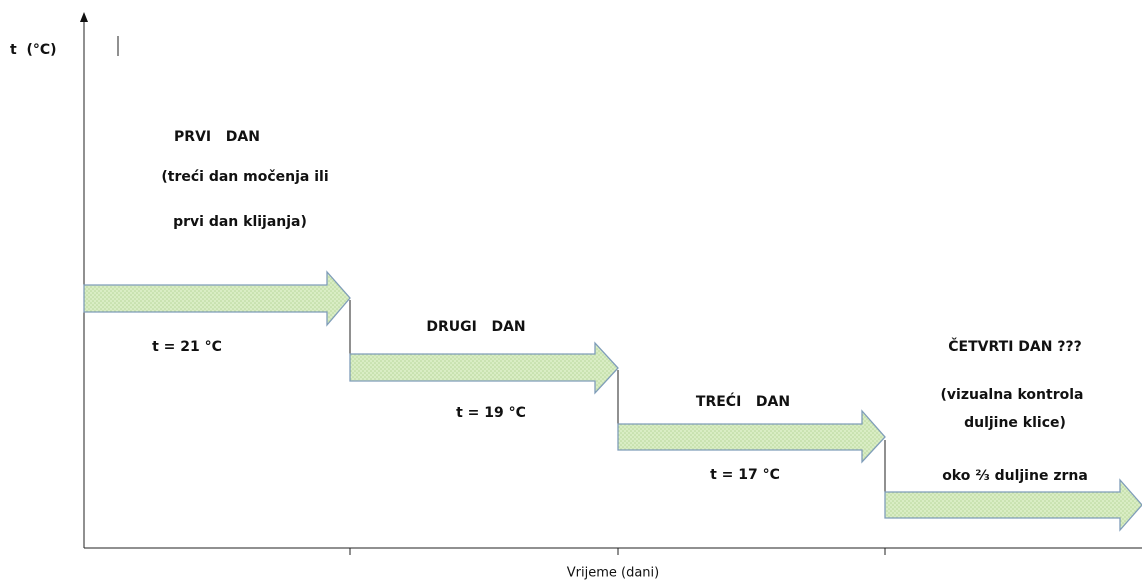  Describe the element at coordinates (745, 475) in the screenshot. I see `temperature-label: t = 17 °C` at that location.